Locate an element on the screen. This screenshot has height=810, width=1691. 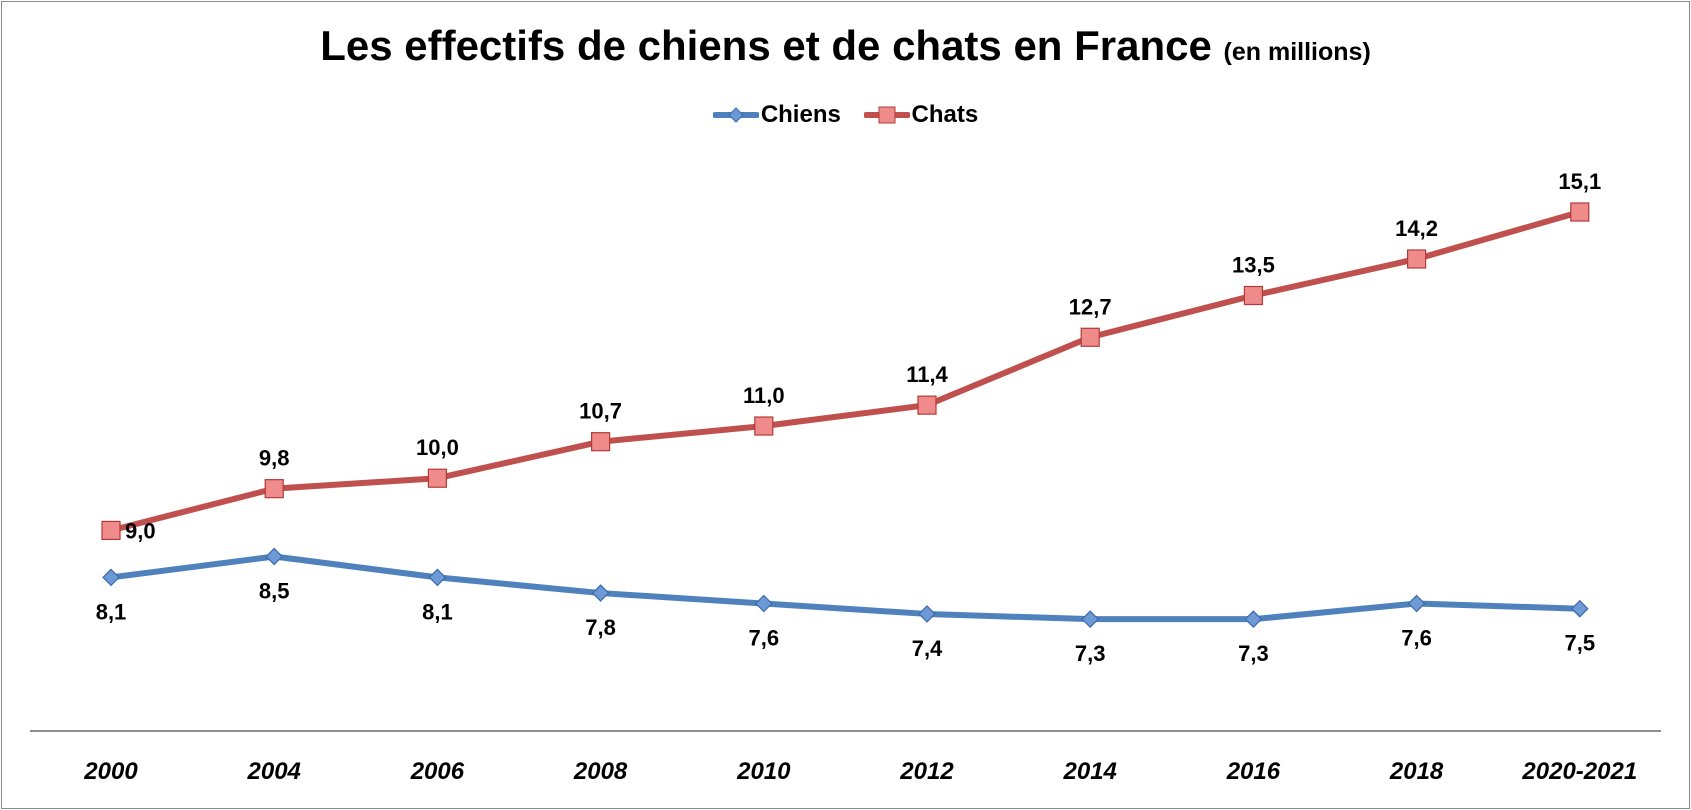
x-tick-label: 2014 is located at coordinates (1090, 771).